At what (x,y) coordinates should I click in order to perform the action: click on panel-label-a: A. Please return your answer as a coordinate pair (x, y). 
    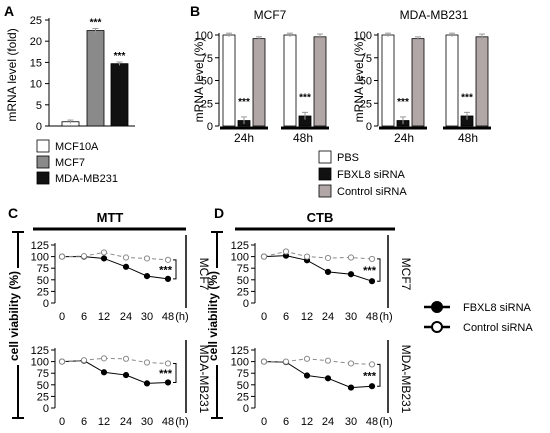
    Looking at the image, I should click on (9, 11).